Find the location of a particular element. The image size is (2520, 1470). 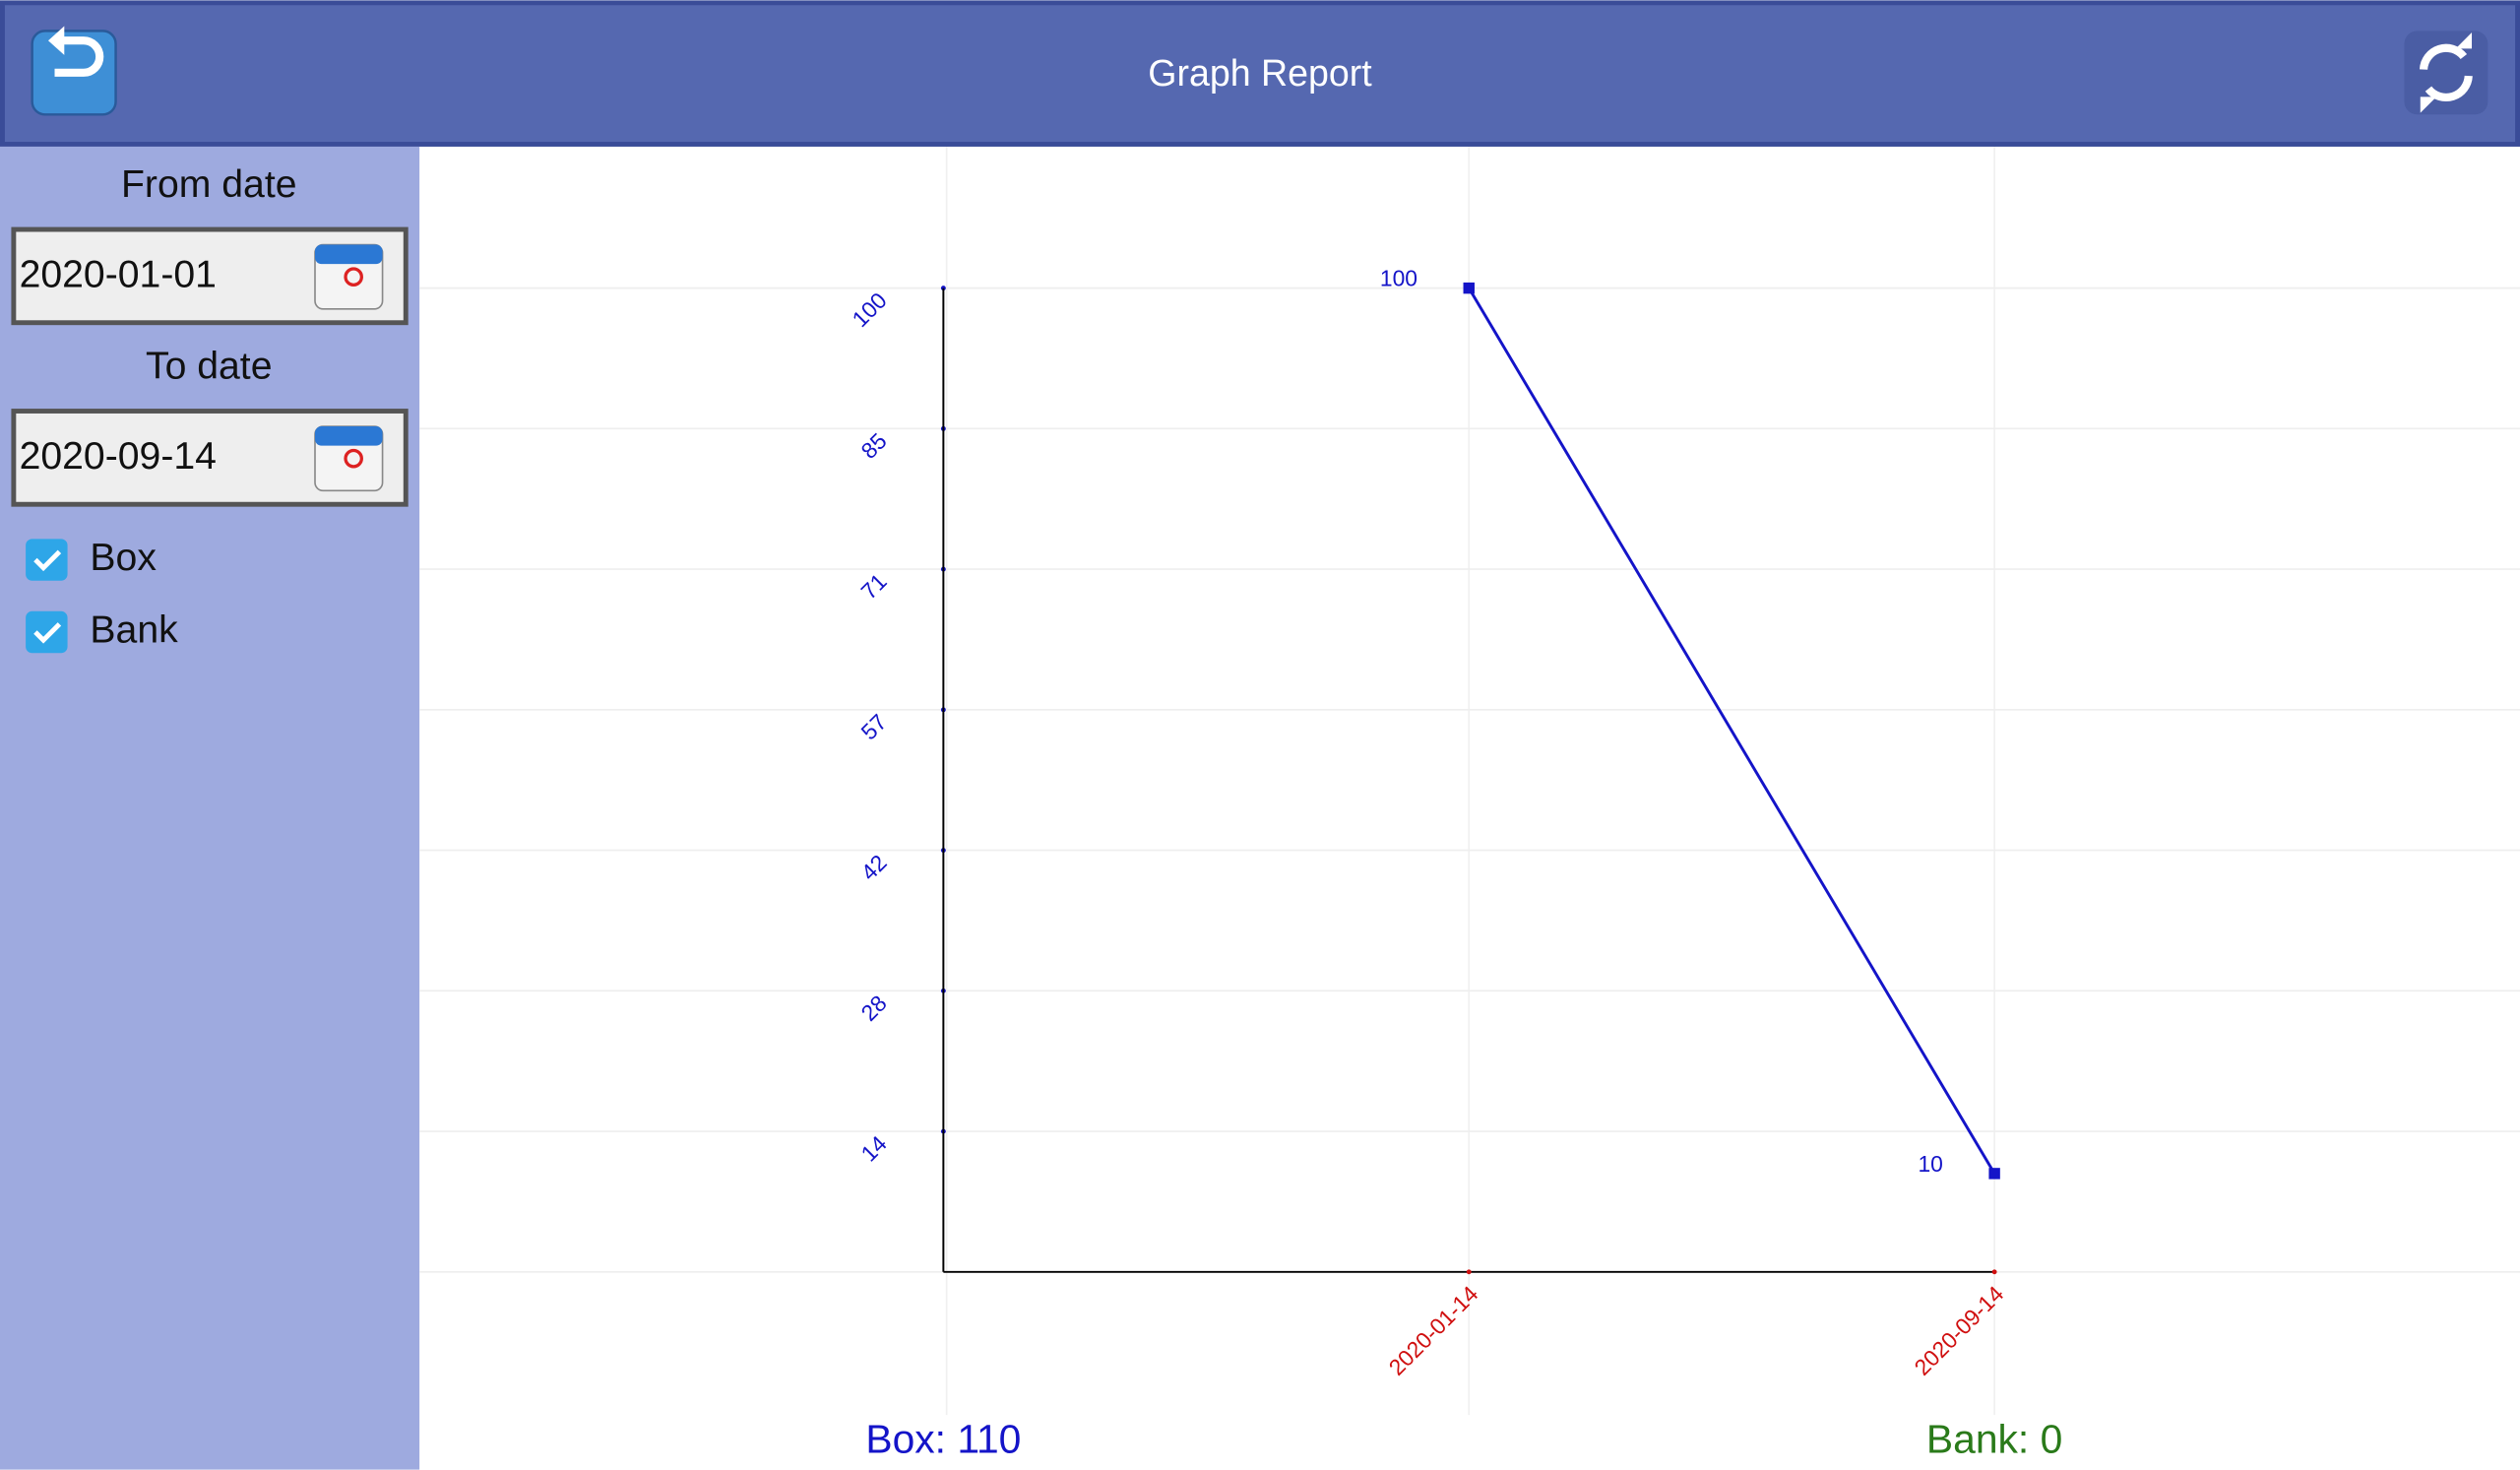

from-value: 2020-01-01 is located at coordinates (118, 275).